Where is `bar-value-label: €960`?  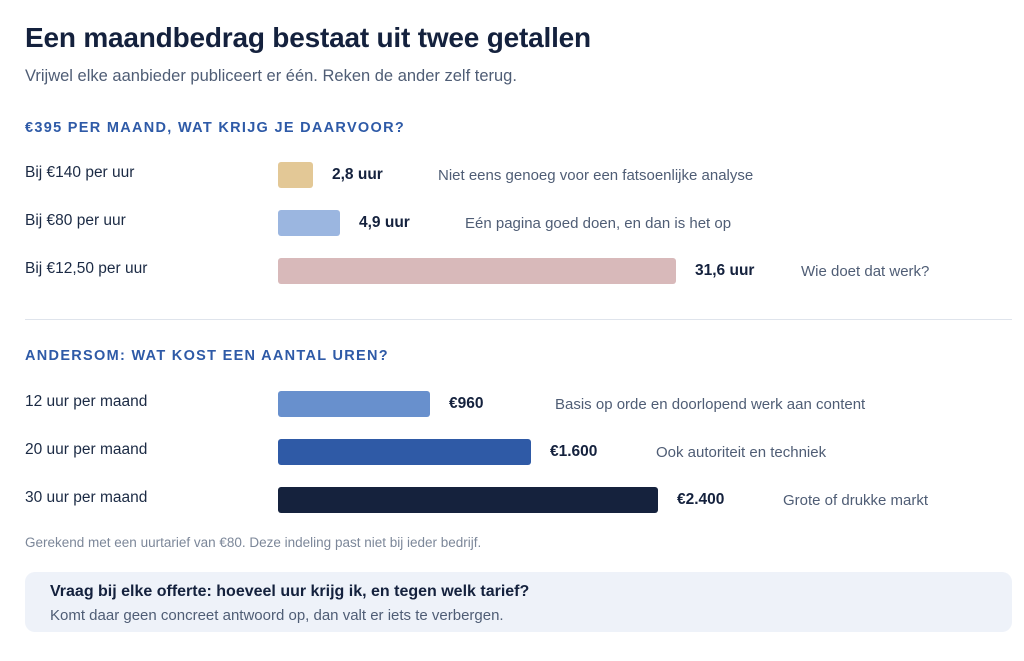 bar-value-label: €960 is located at coordinates (466, 403).